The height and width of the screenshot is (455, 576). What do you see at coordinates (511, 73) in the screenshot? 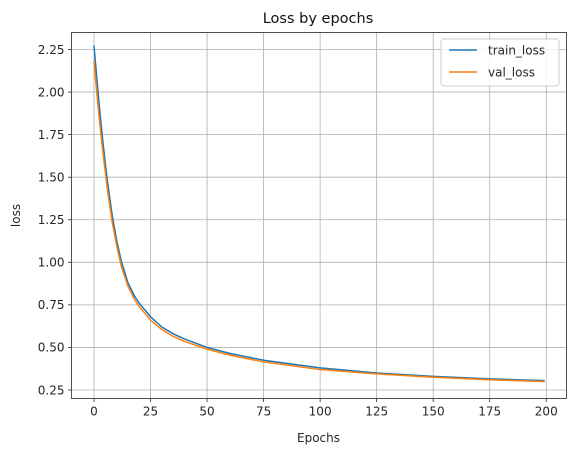
I see `legend-label-val-loss: val_loss` at bounding box center [511, 73].